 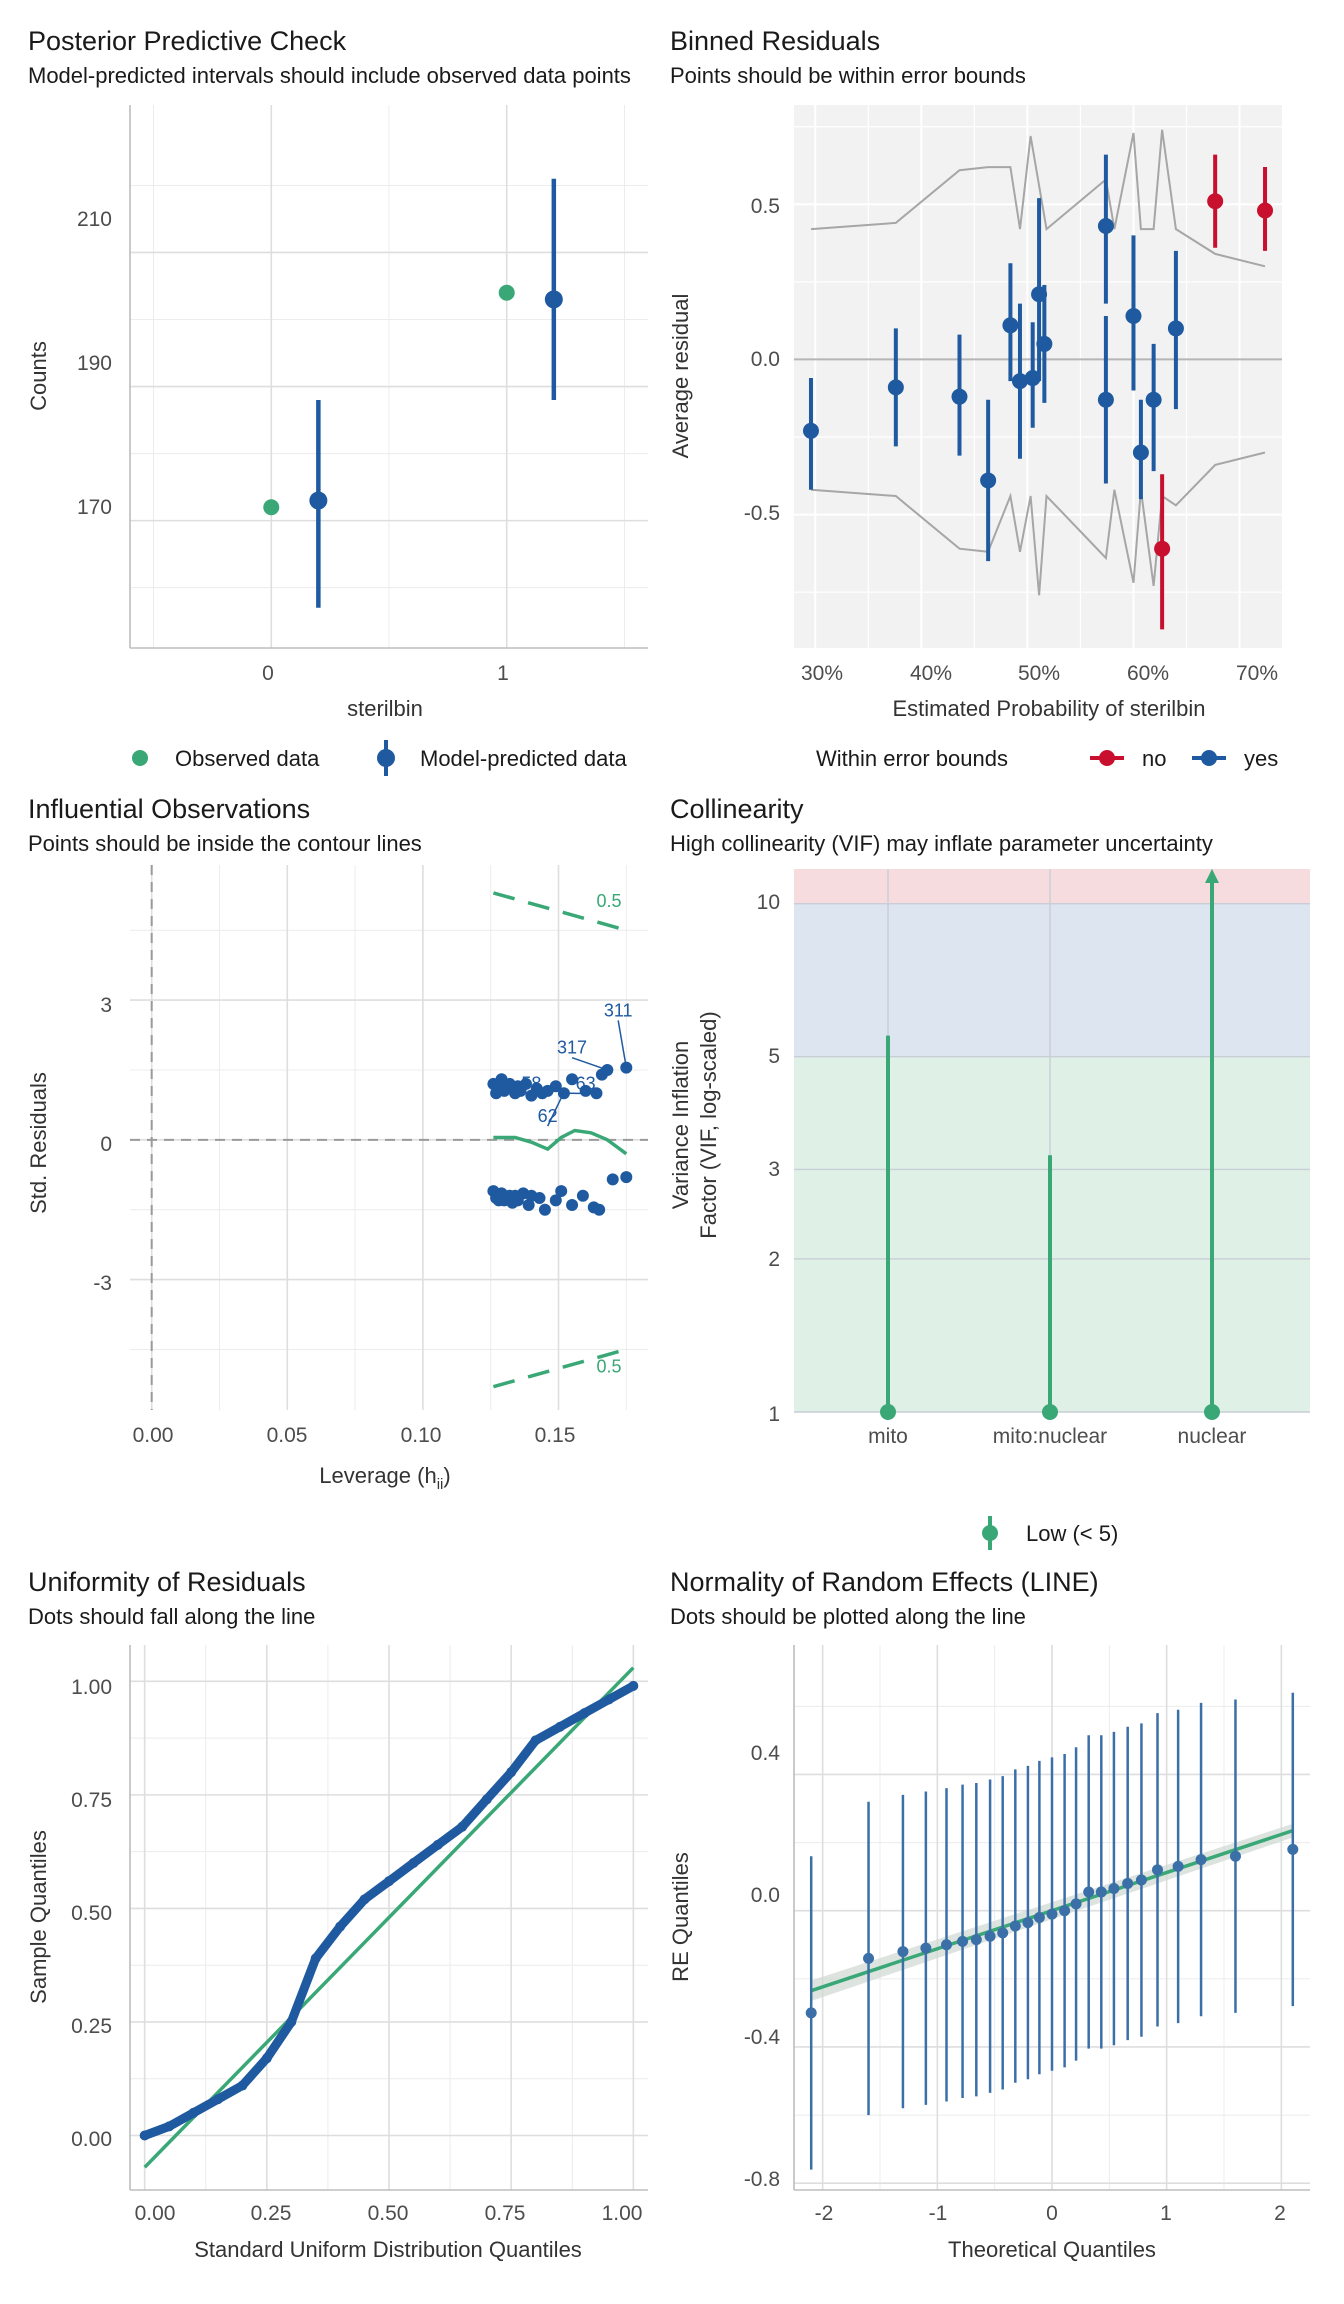 I want to click on vif-category-label: mito, so click(x=888, y=1436).